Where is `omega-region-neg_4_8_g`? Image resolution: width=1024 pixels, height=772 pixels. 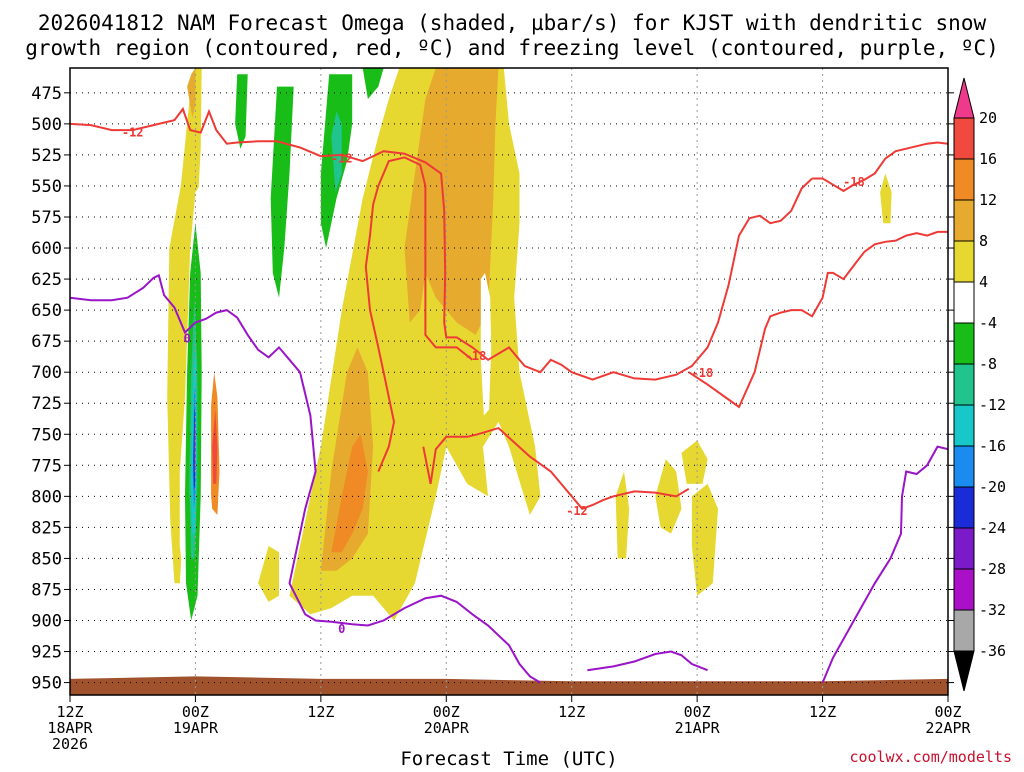 omega-region-neg_4_8_g is located at coordinates (486, 344).